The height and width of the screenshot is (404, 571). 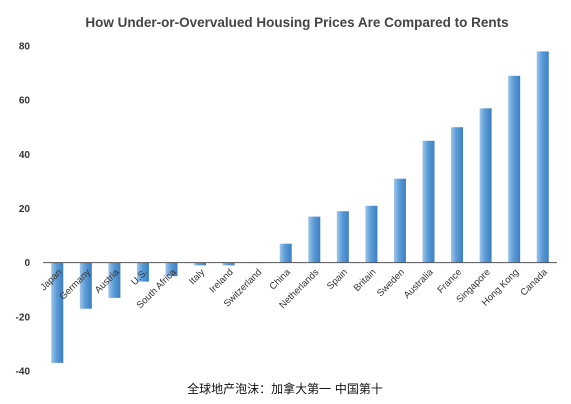 What do you see at coordinates (171, 269) in the screenshot?
I see `bar-south-africa` at bounding box center [171, 269].